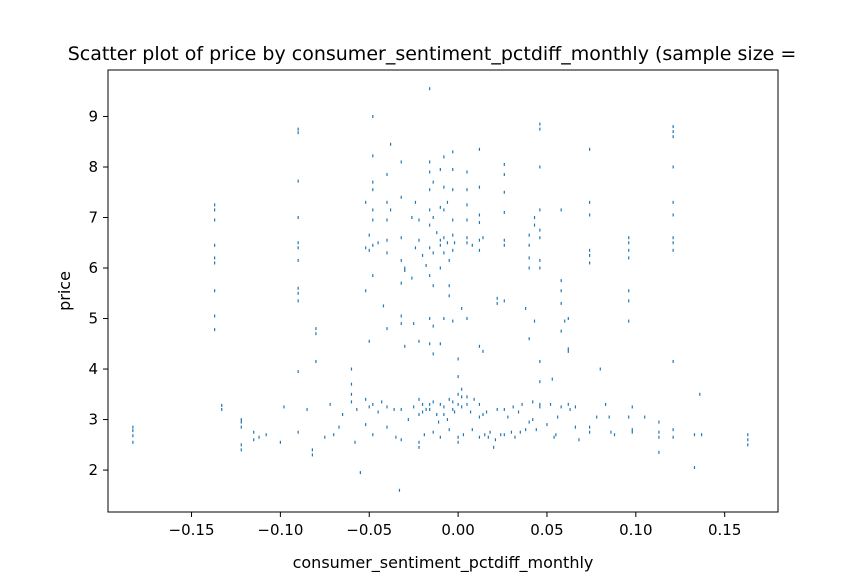 This screenshot has height=576, width=864. I want to click on y-tick-label: 4, so click(93, 369).